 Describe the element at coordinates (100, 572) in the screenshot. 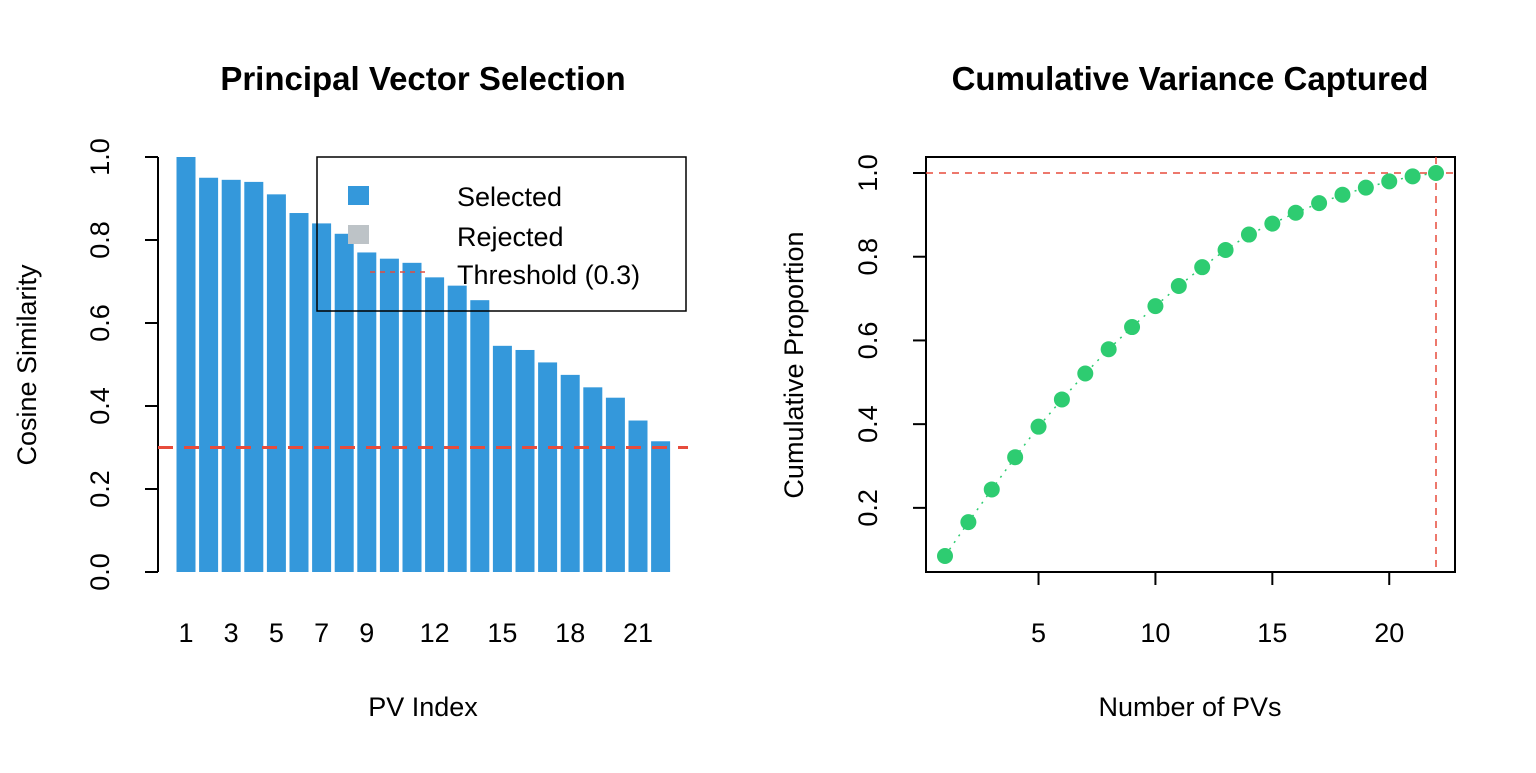

I see `left-y-tick-label: 0.0` at that location.